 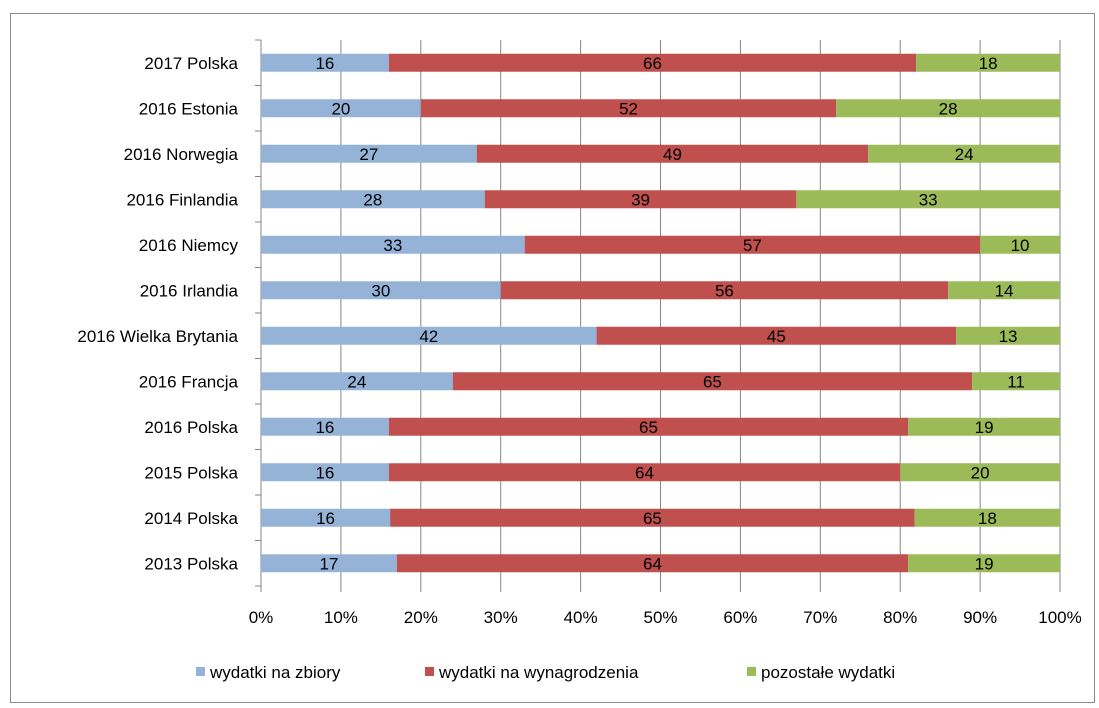 What do you see at coordinates (740, 617) in the screenshot?
I see `x-tick-label: 60%` at bounding box center [740, 617].